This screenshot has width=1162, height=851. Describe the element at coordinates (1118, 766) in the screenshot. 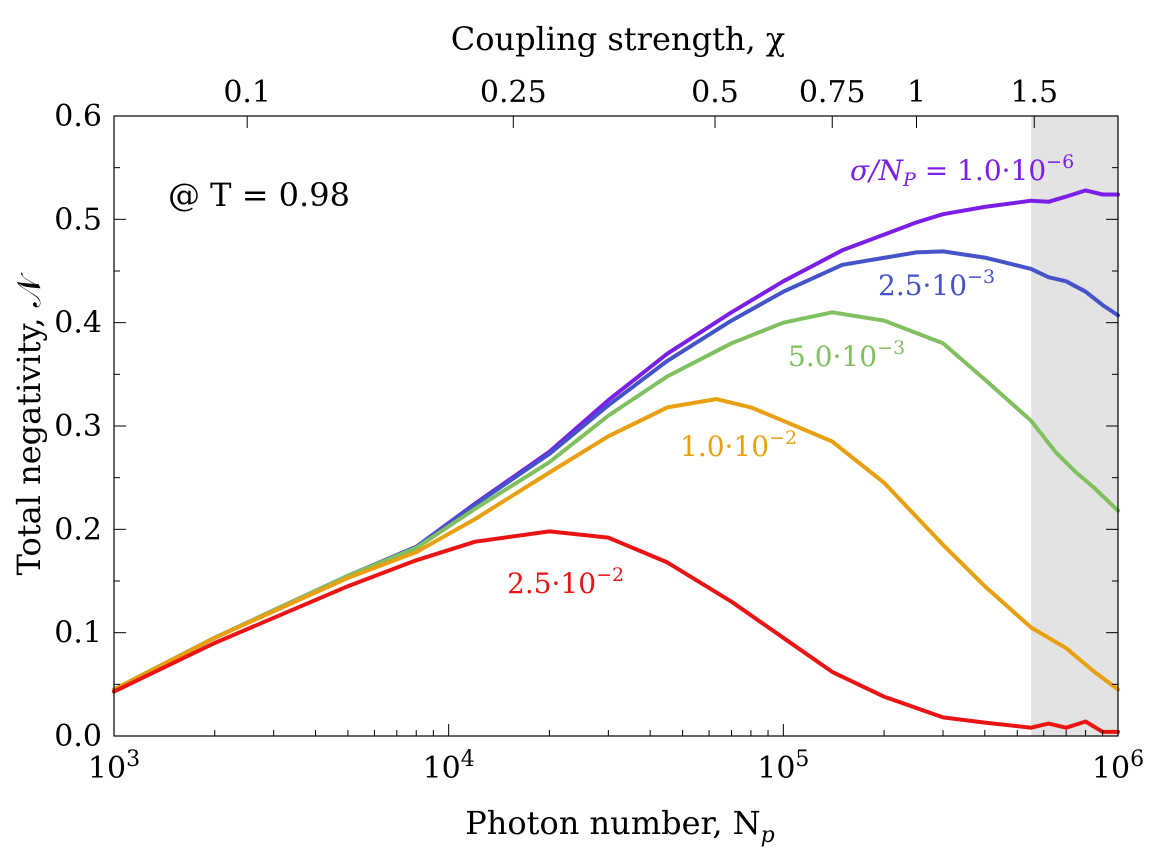

I see `x-tick-label: 10⁶` at that location.